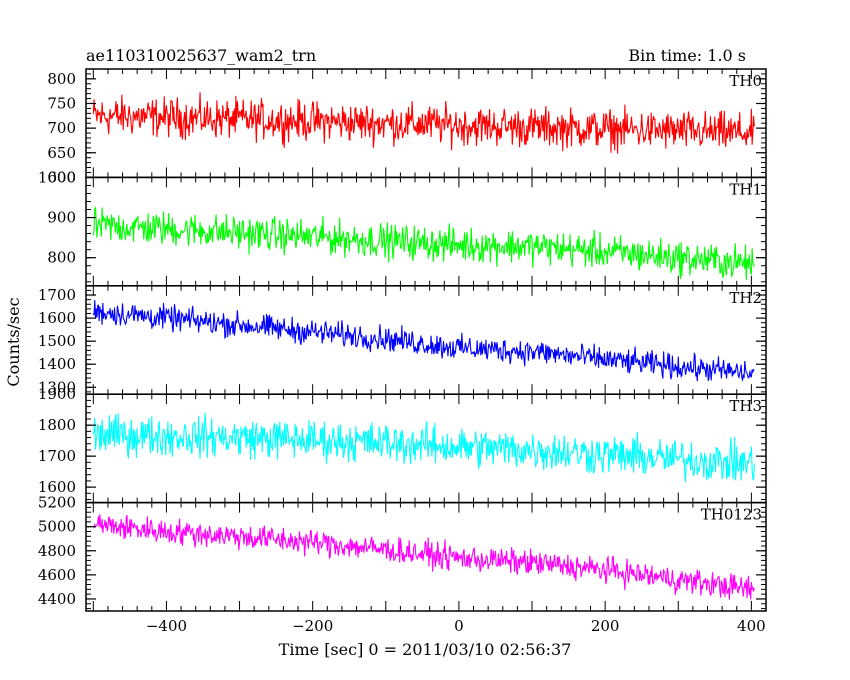  I want to click on x-tick-label: 400, so click(751, 626).